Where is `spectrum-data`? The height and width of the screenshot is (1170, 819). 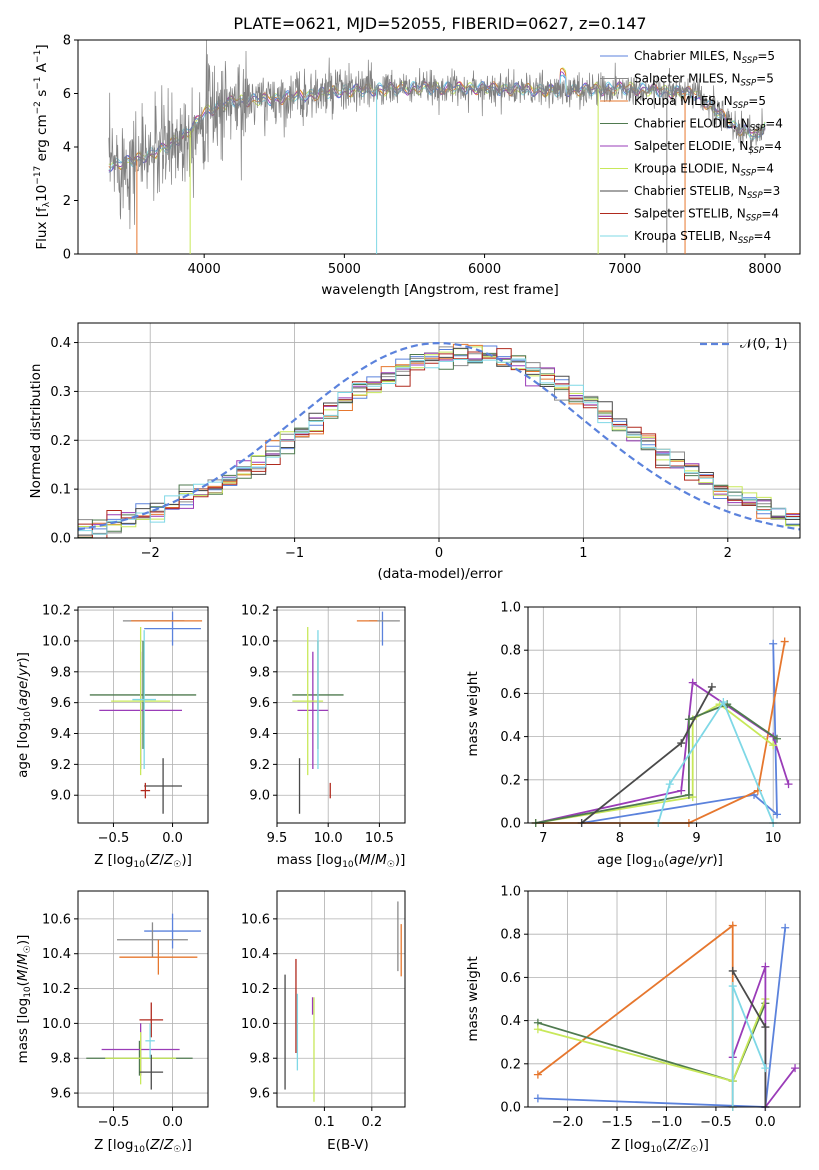
spectrum-data is located at coordinates (437, 135).